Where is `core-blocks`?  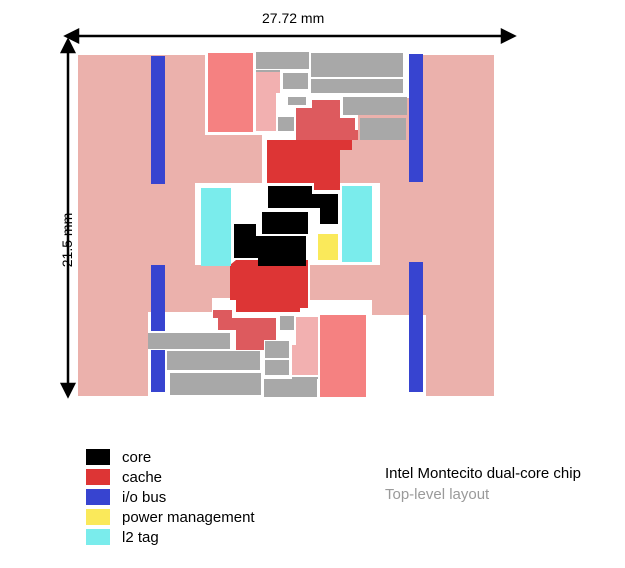 core-blocks is located at coordinates (286, 226).